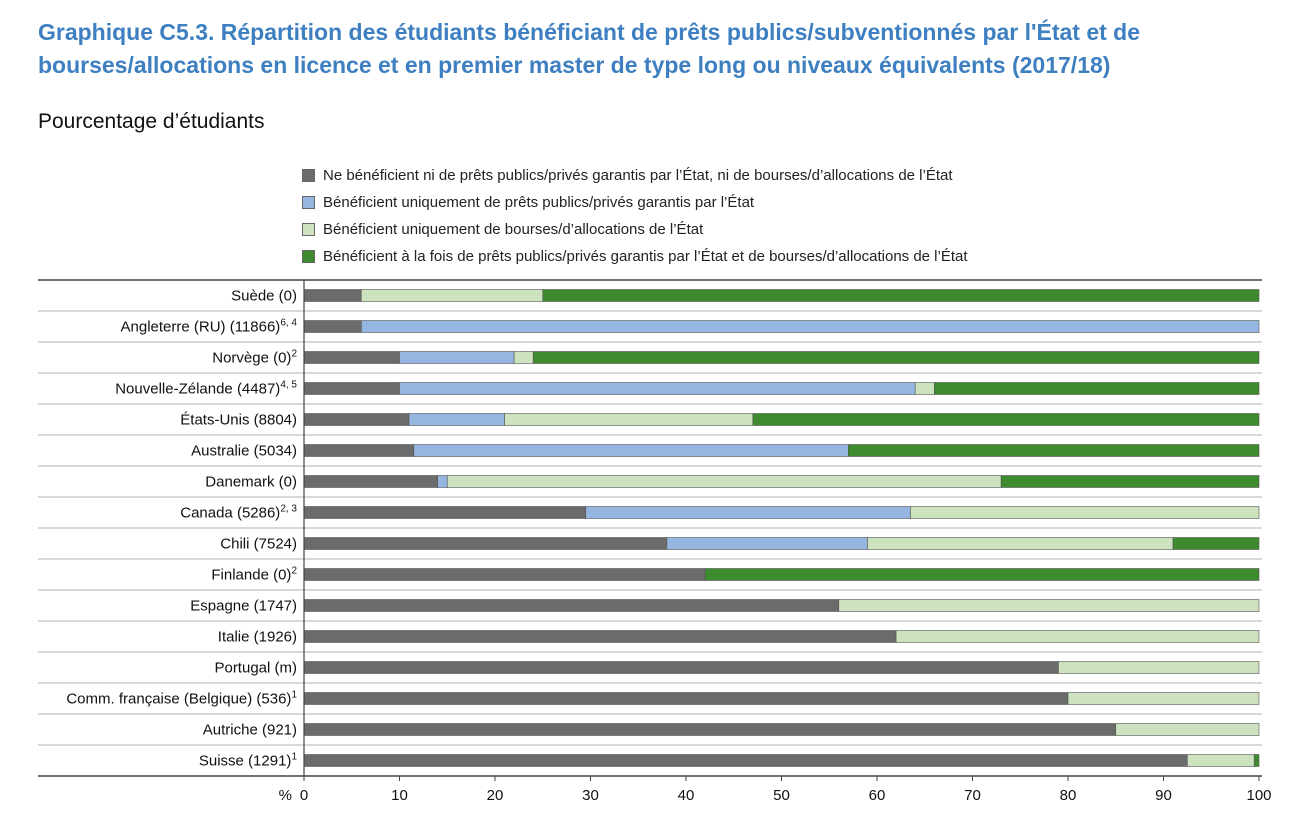 This screenshot has height=820, width=1300. I want to click on category-label: Canada (5286)2, 3, so click(238, 513).